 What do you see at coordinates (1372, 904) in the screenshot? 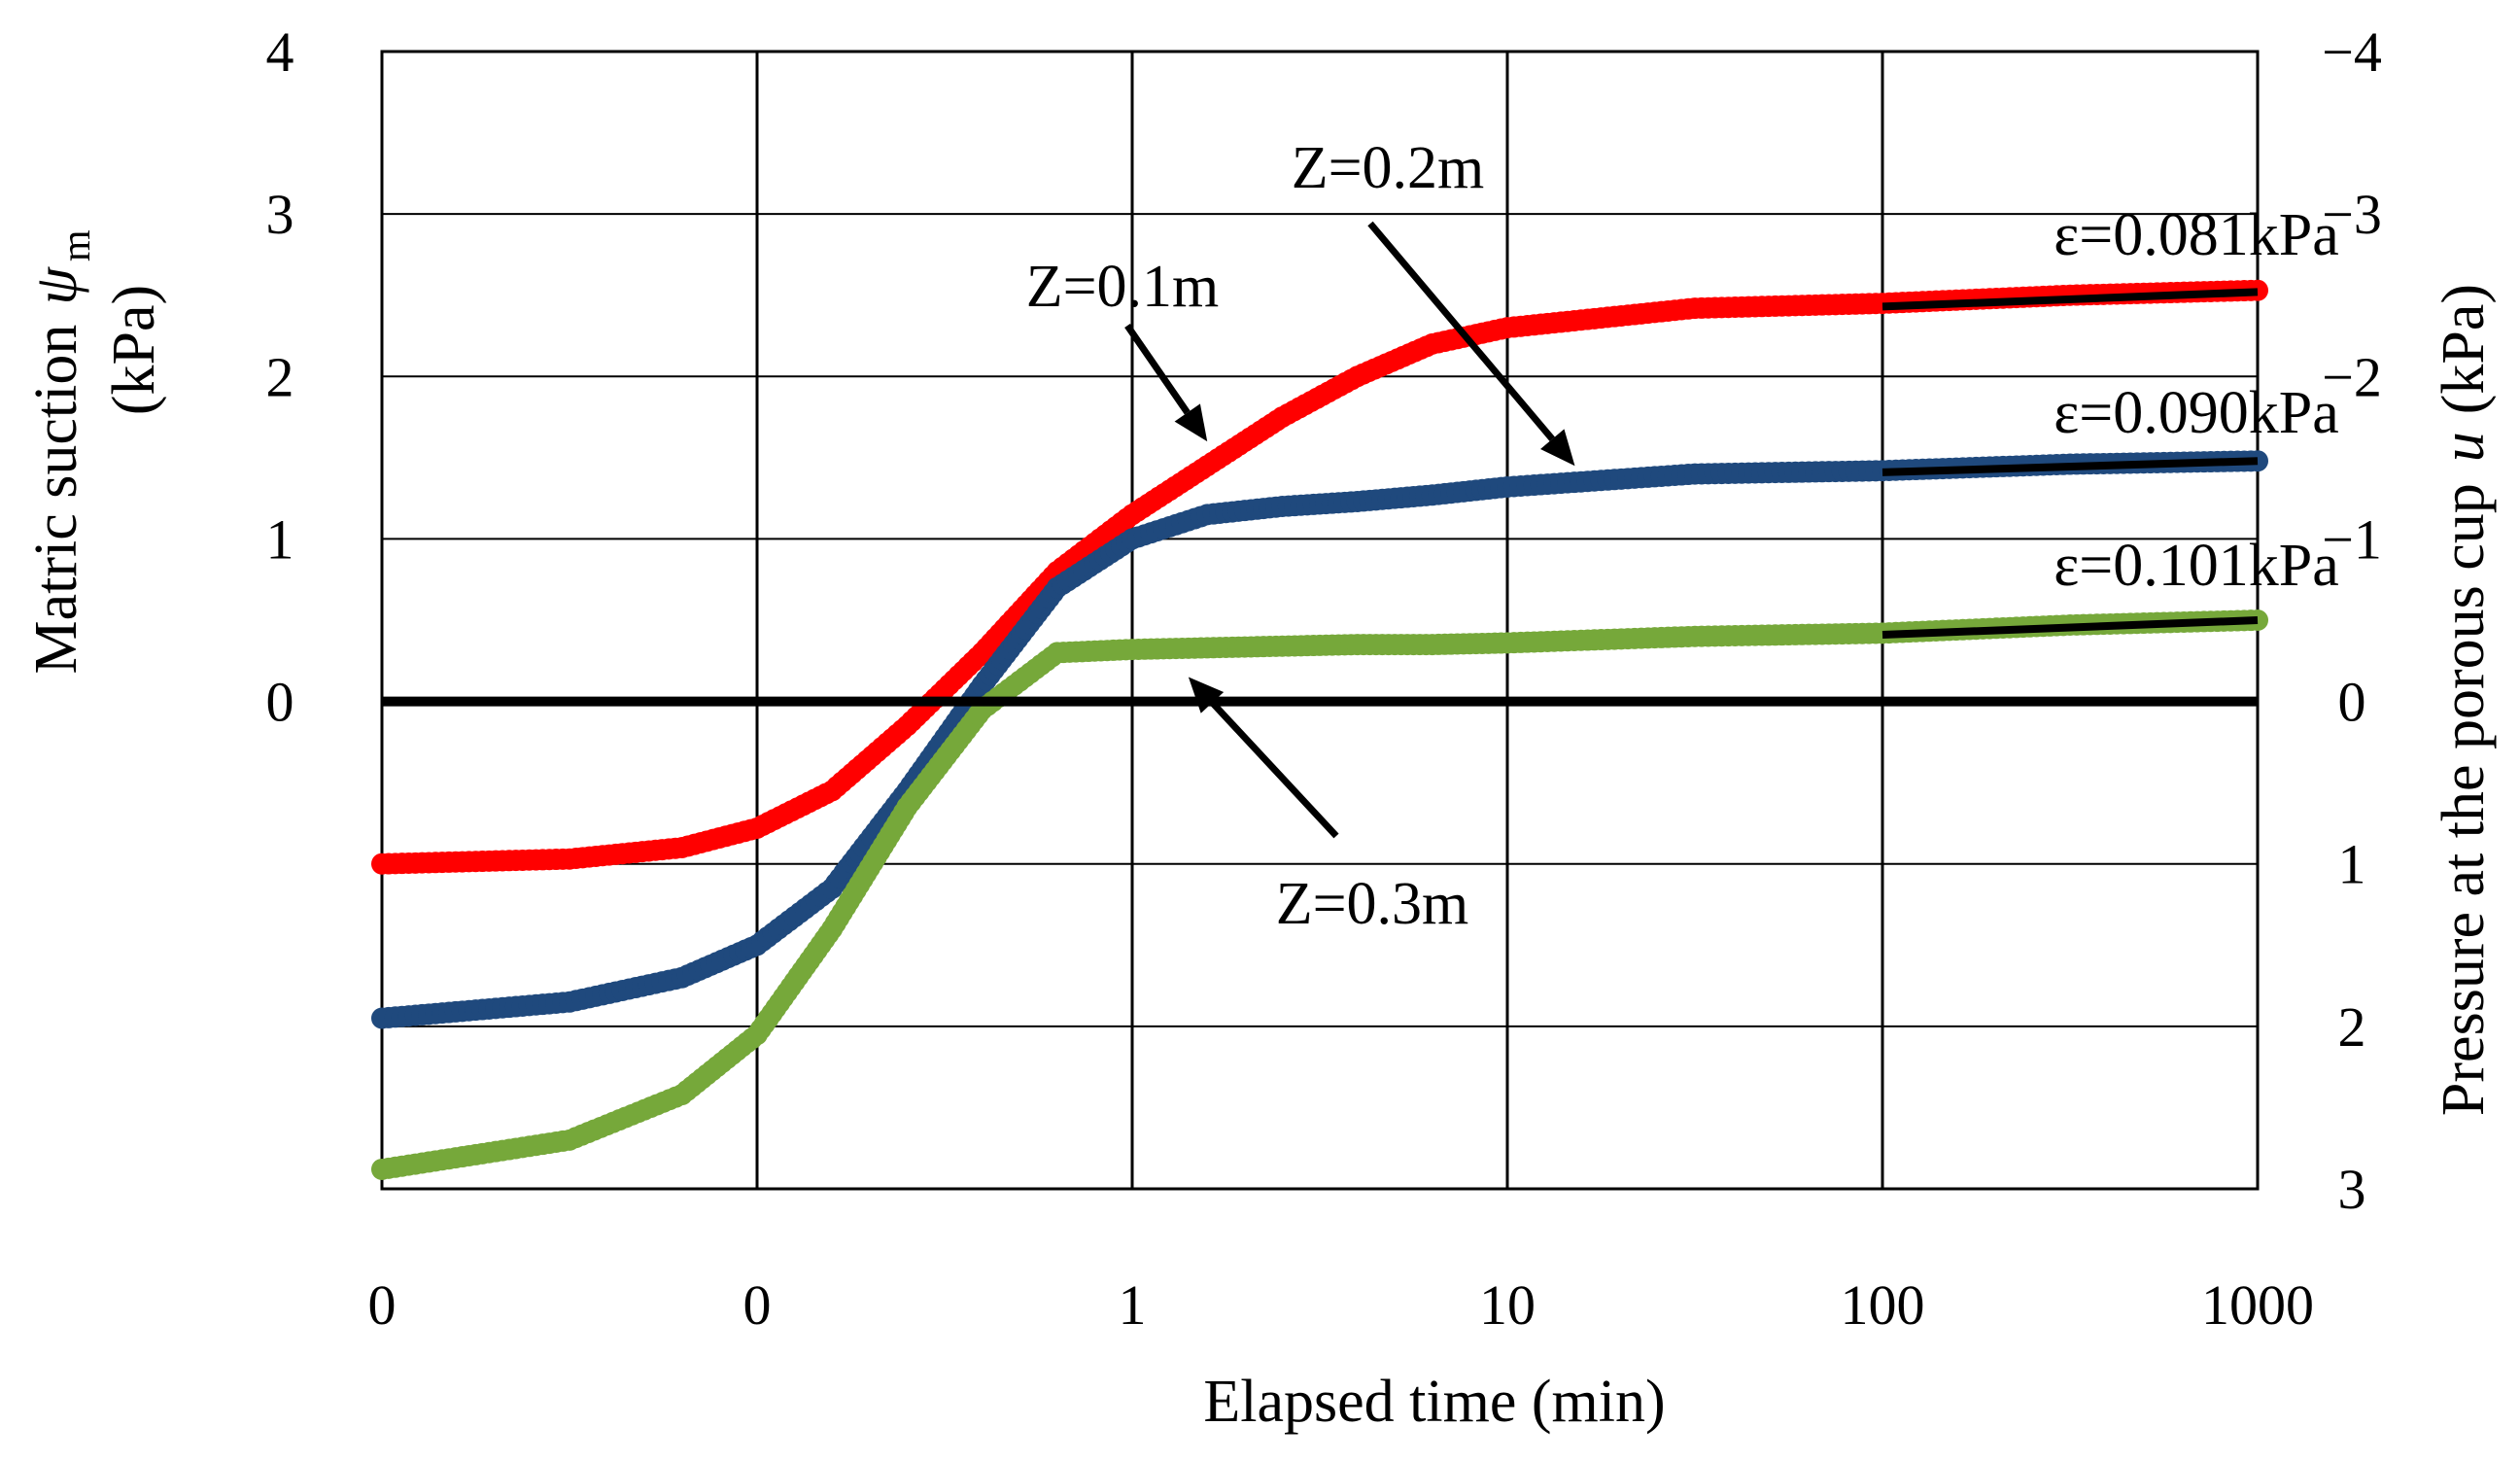
I see `annotation-label: Z=0.3m` at bounding box center [1372, 904].